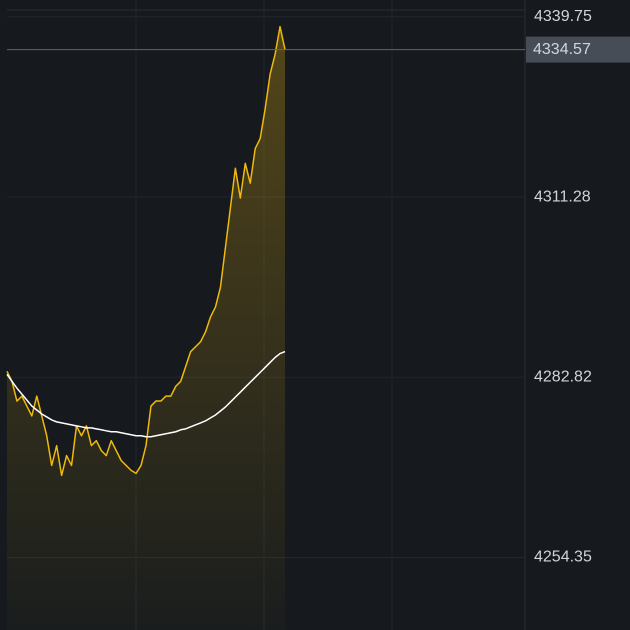  Describe the element at coordinates (563, 376) in the screenshot. I see `y-tick-label: 4282.82` at that location.